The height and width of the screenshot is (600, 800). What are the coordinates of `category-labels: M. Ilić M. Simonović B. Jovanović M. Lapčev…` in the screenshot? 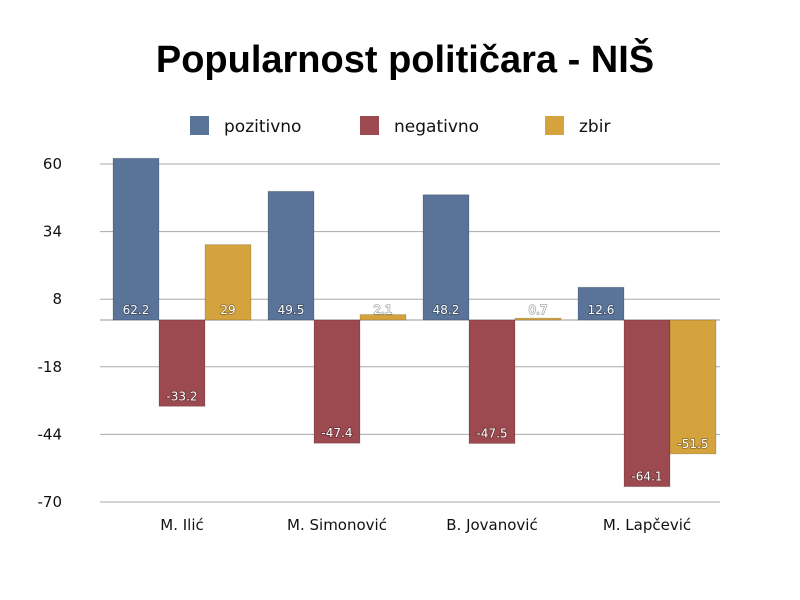 It's located at (425, 525).